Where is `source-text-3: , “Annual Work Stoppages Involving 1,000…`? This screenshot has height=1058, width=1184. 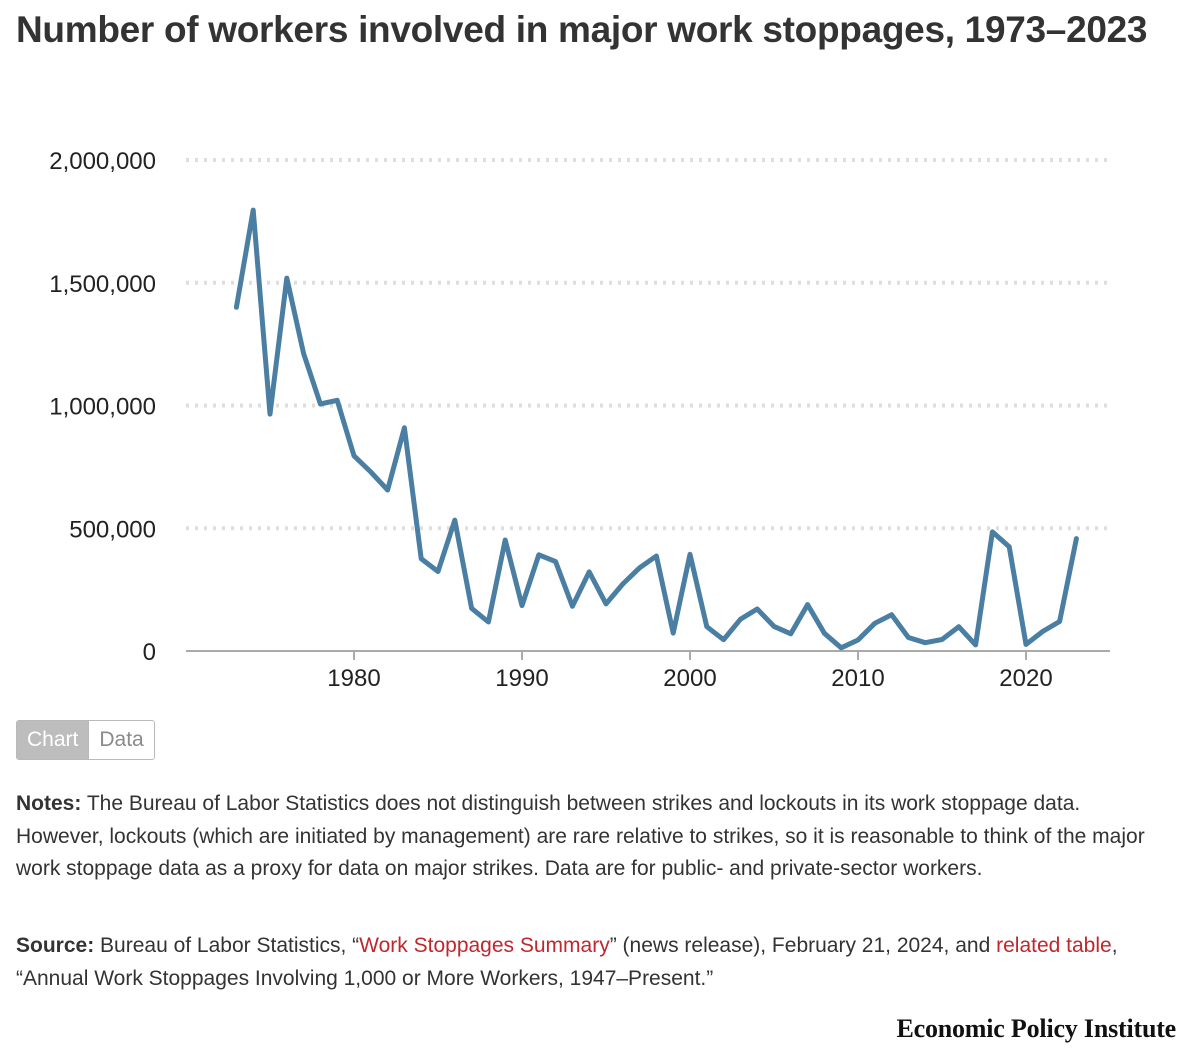 source-text-3: , “Annual Work Stoppages Involving 1,000… is located at coordinates (567, 962).